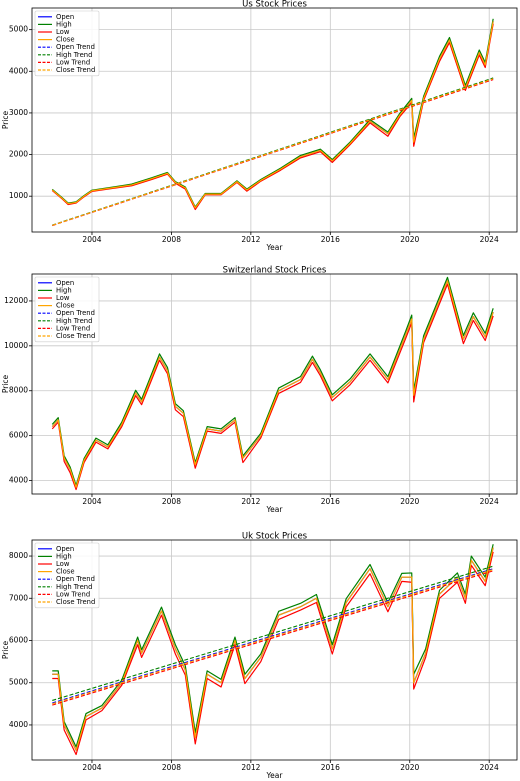 The width and height of the screenshot is (520, 781). I want to click on y-tick-label: 2000, so click(18, 154).